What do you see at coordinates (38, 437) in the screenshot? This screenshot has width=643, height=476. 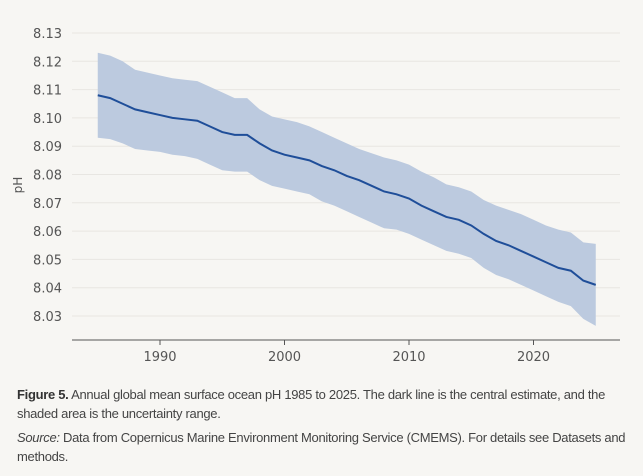 I see `source-label: Source:` at bounding box center [38, 437].